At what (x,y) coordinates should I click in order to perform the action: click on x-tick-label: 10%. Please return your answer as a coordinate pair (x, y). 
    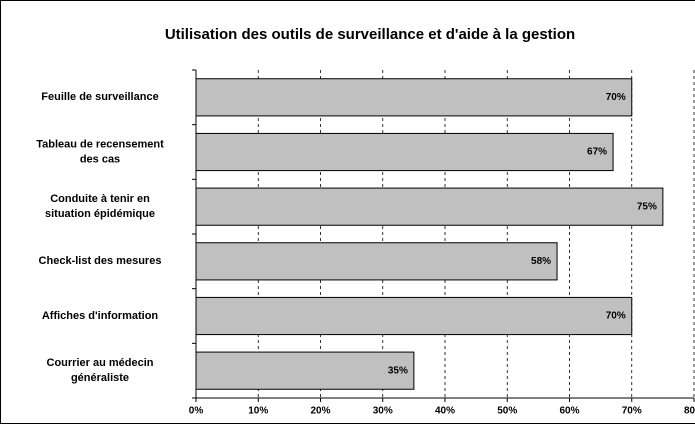
    Looking at the image, I should click on (258, 411).